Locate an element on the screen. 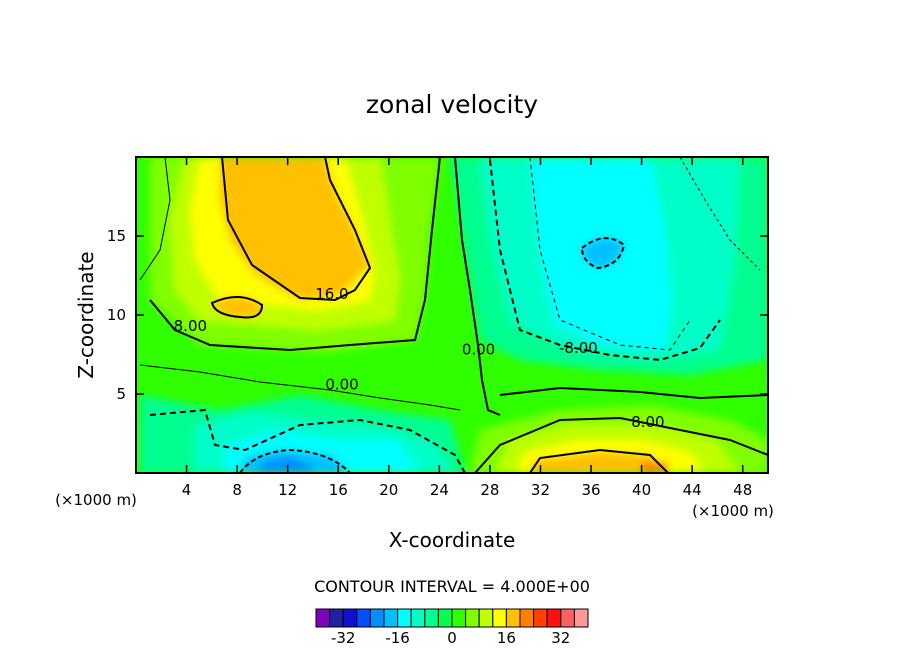  contour-16-right is located at coordinates (599, 460).